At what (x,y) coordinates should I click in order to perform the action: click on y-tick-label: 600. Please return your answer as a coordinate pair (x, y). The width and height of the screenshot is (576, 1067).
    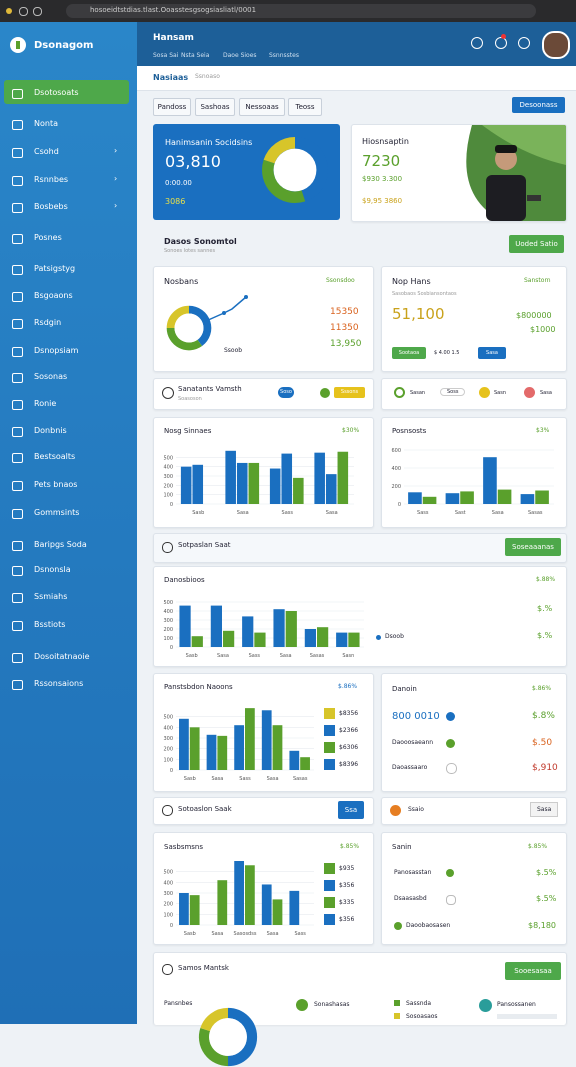
    Looking at the image, I should click on (396, 451).